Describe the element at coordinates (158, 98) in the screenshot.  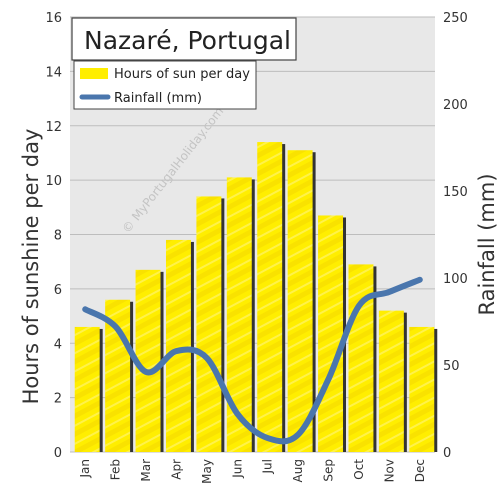
I see `legend-label-rainfall: Rainfall (mm)` at that location.